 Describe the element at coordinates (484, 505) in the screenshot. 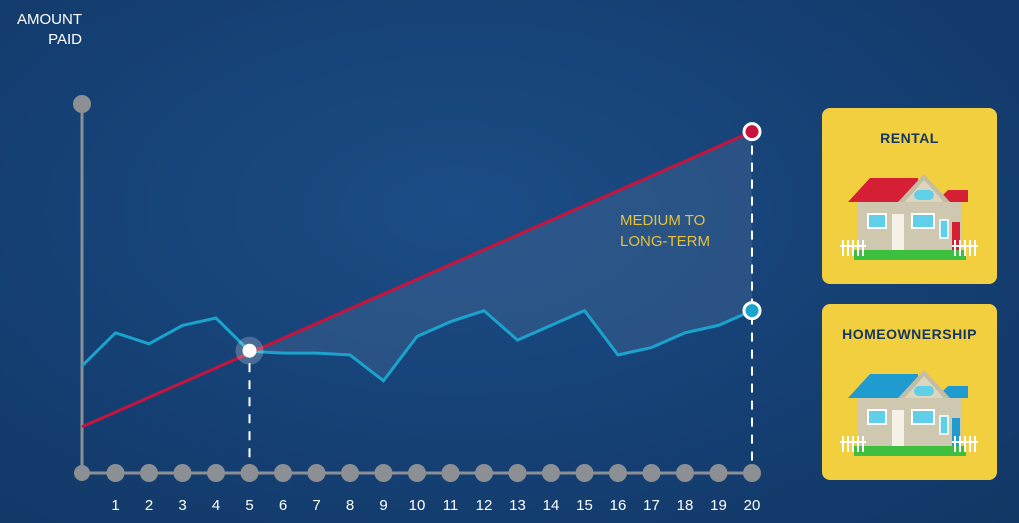

I see `x-tick-label: 12` at that location.